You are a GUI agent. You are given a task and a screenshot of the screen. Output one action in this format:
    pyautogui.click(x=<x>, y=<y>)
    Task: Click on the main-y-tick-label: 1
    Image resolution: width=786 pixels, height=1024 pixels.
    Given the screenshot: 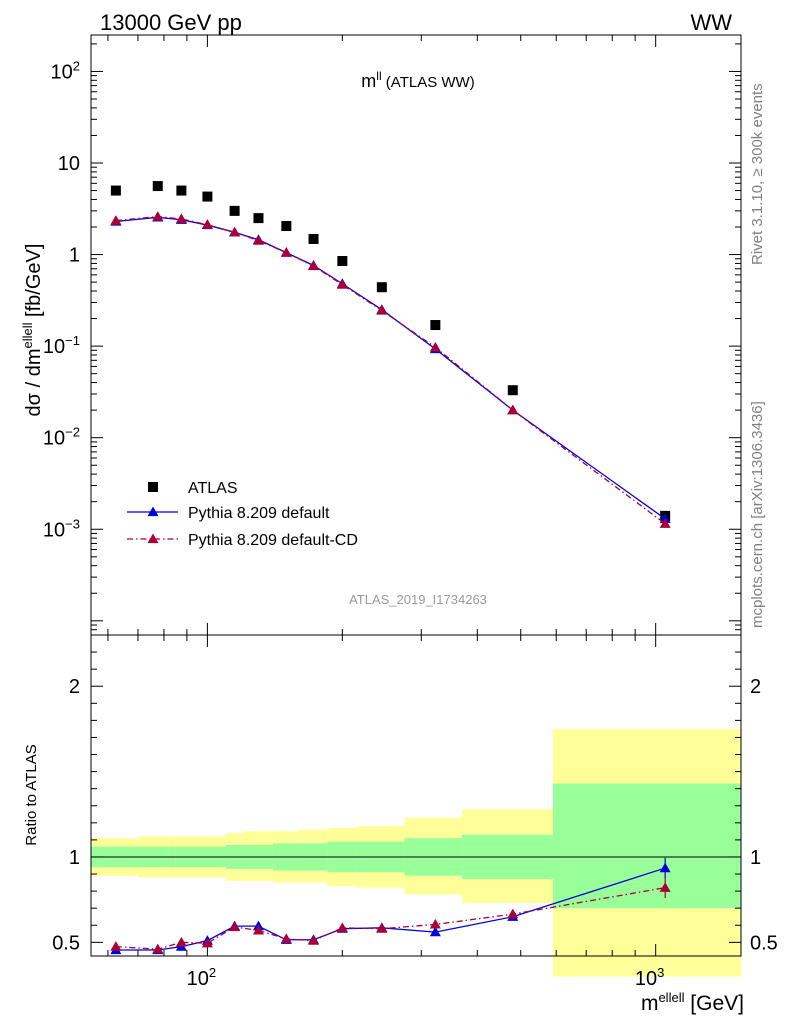 What is the action you would take?
    pyautogui.click(x=74, y=256)
    